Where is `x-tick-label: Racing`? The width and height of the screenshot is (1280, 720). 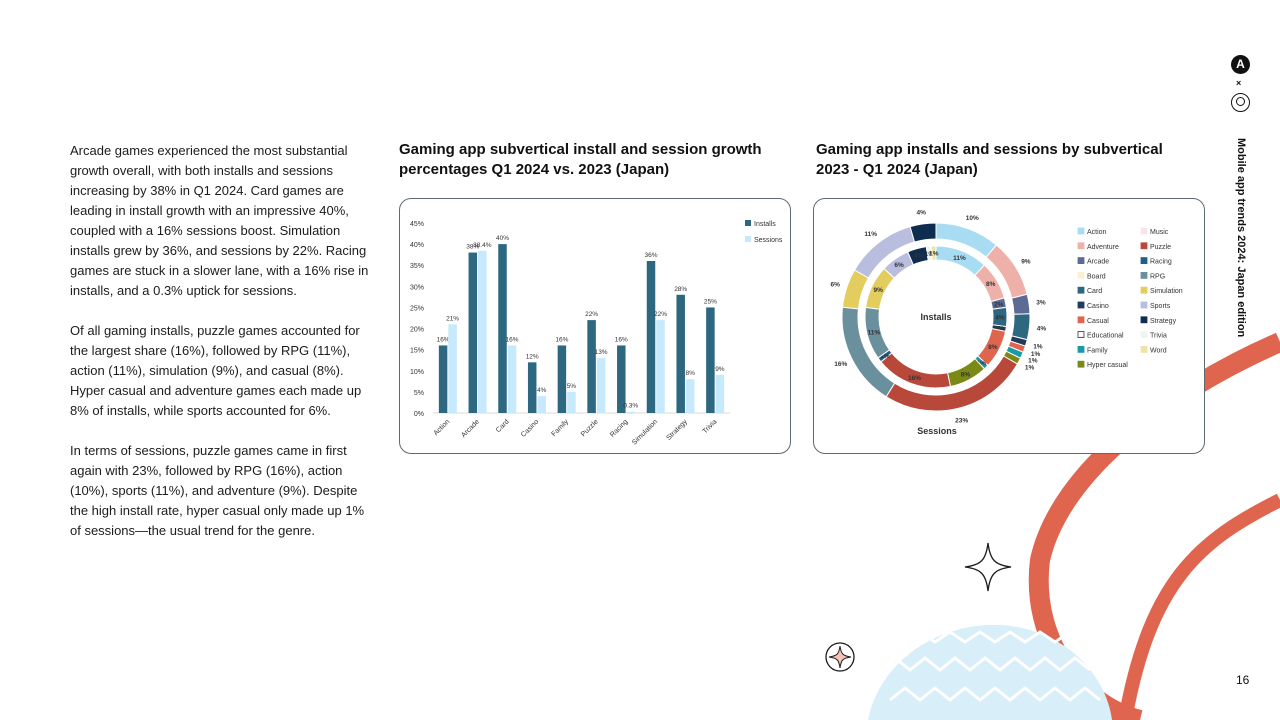
x-tick-label: Racing is located at coordinates (619, 428).